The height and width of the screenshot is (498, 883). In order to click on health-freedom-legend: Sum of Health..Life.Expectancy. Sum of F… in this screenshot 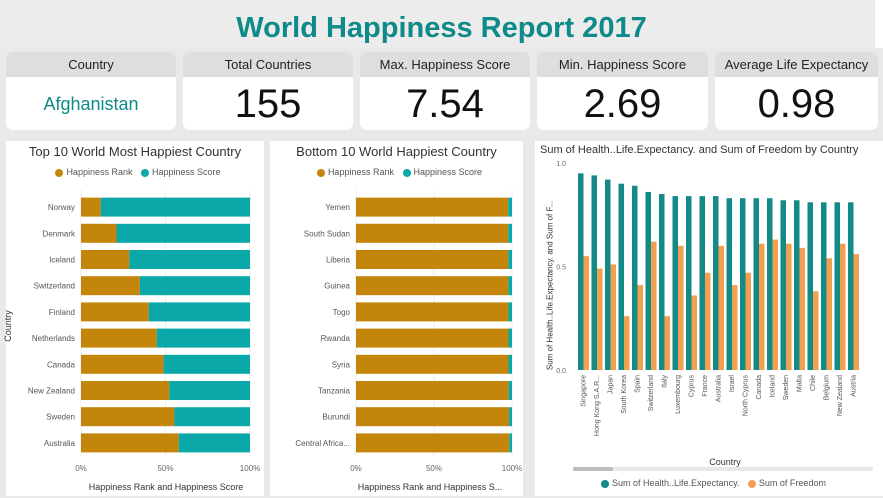, I will do `click(710, 483)`.